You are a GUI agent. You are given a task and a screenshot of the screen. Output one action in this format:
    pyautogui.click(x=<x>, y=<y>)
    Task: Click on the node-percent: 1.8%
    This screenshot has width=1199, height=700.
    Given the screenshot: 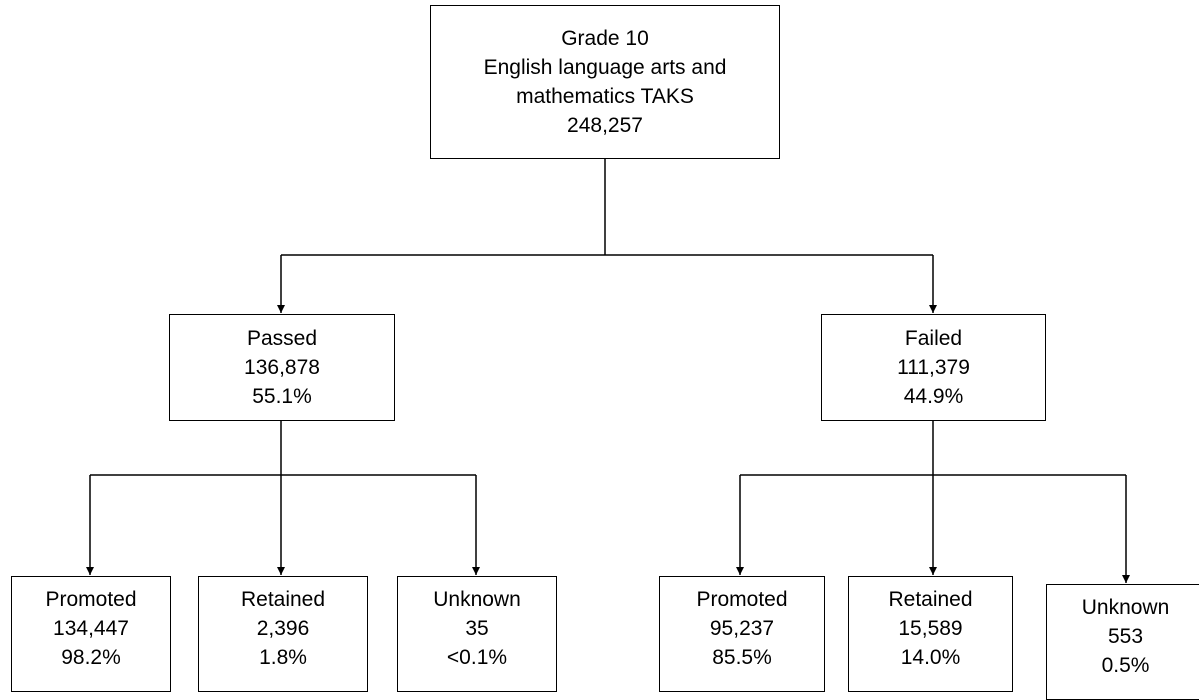 What is the action you would take?
    pyautogui.click(x=283, y=657)
    